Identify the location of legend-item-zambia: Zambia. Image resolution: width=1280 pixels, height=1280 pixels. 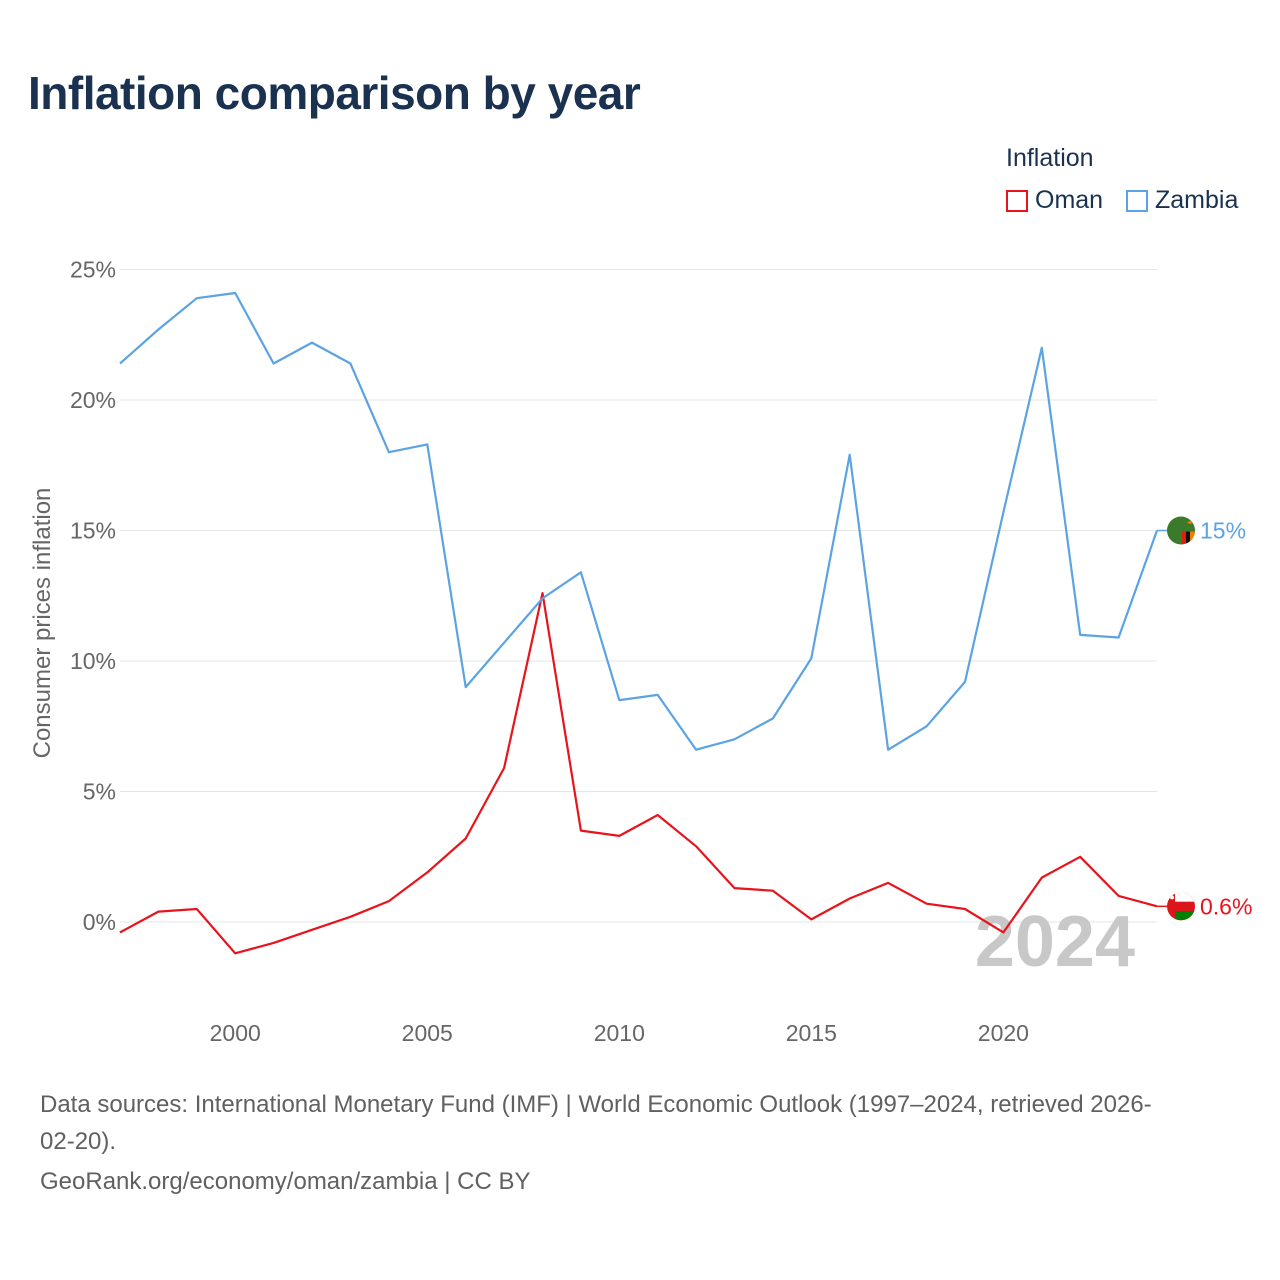
(1182, 200).